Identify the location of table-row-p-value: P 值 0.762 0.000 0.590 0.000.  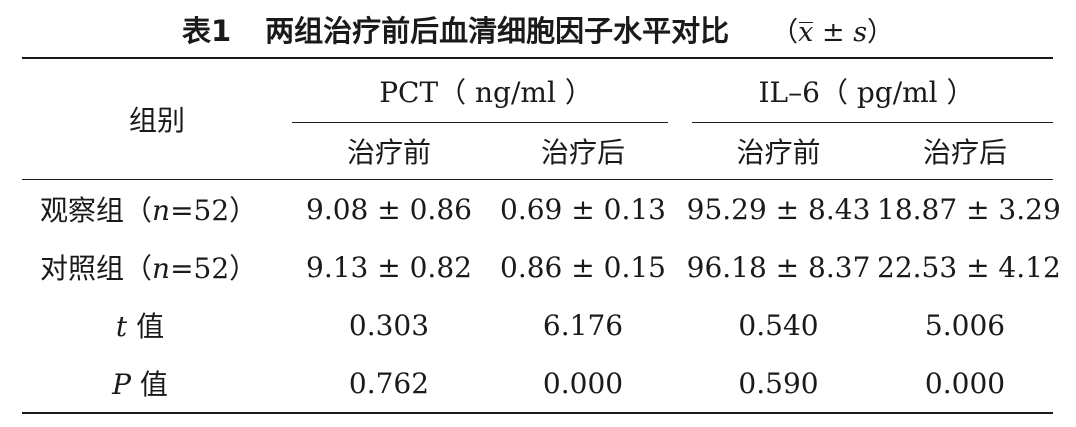
(537, 383).